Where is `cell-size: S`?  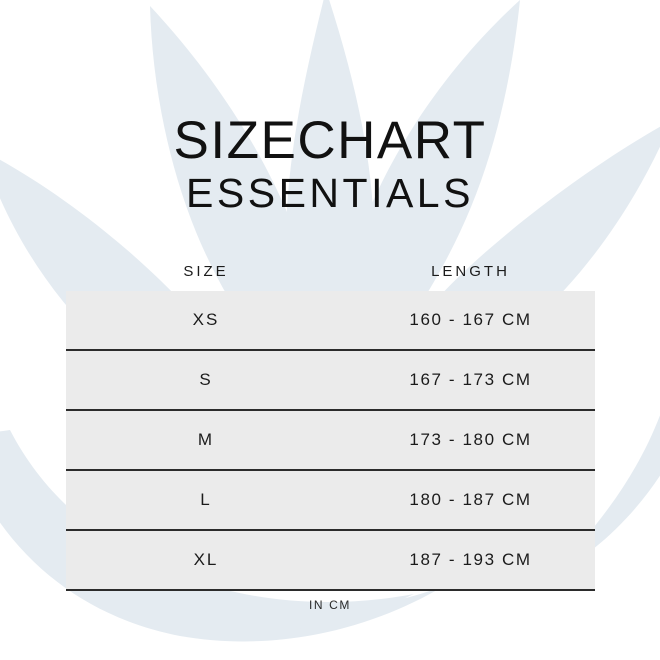
cell-size: S is located at coordinates (206, 379).